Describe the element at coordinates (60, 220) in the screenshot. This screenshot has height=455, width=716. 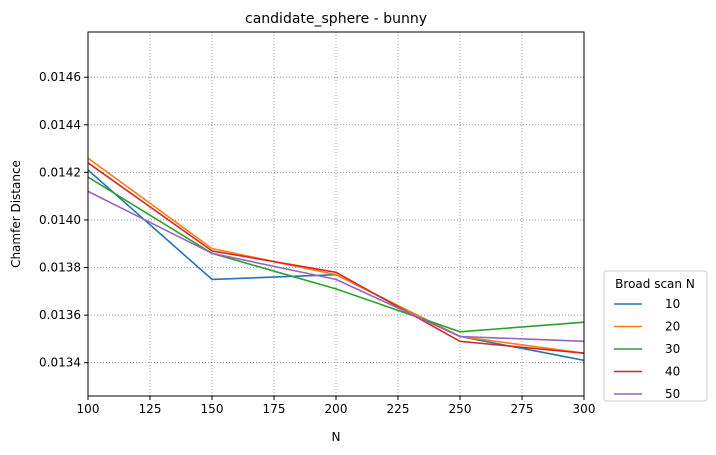
I see `y-tick-label: 0.0140` at that location.